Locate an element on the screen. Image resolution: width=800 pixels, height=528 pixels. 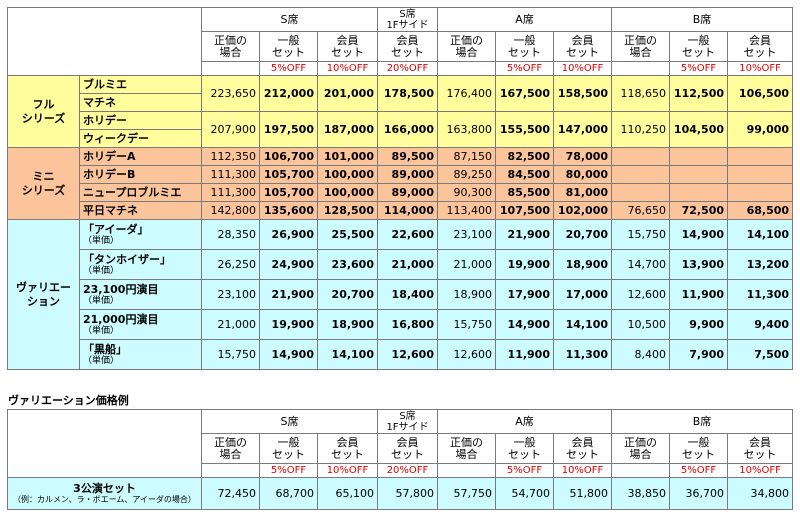
row-name-set: 3公演セット （例：カルメン、ラ・ボエーム、アイーダの場合） is located at coordinates (104, 493).